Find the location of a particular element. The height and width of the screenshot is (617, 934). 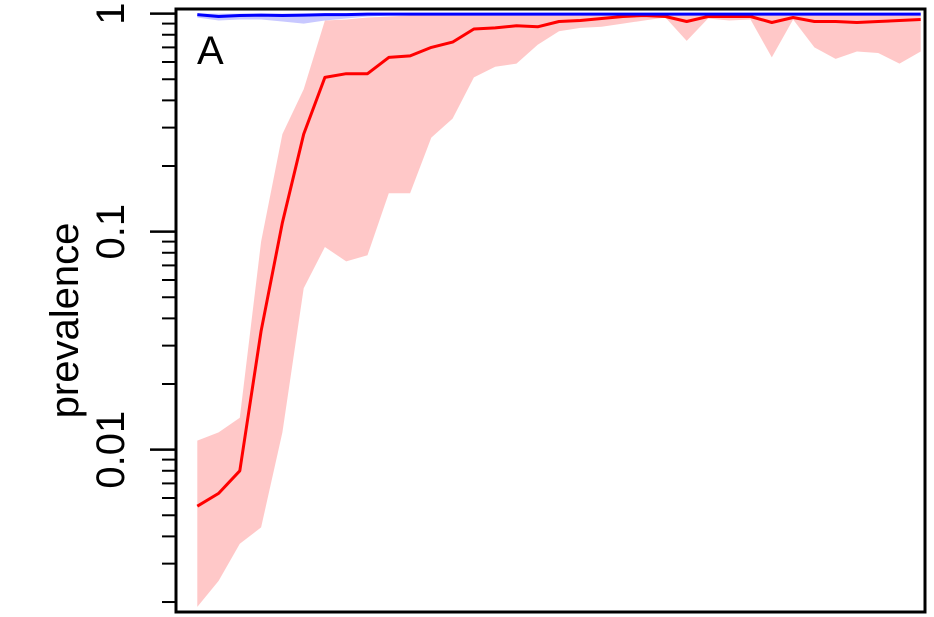

panel-label: A is located at coordinates (210, 51).